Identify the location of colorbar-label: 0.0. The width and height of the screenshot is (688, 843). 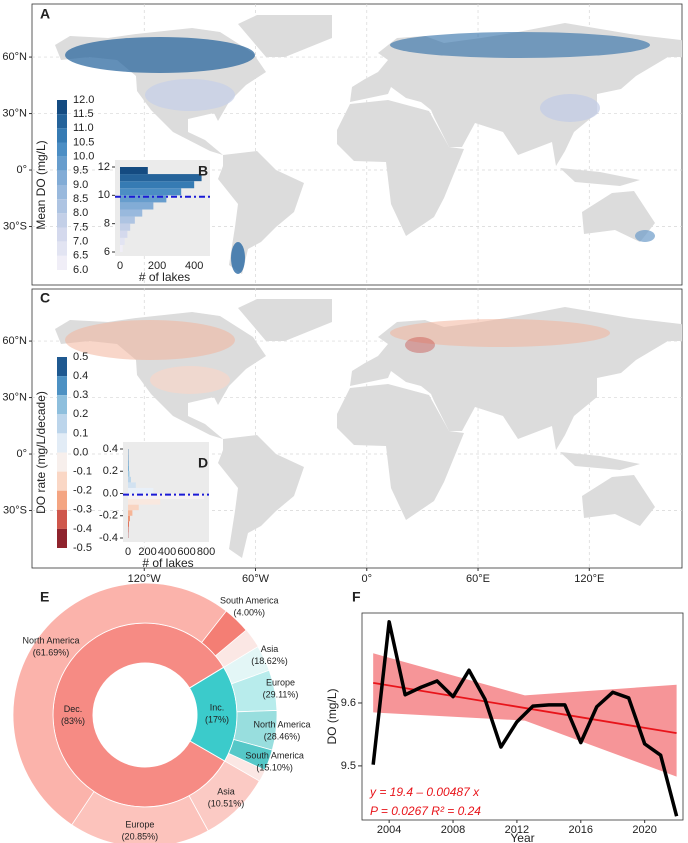
(80, 452).